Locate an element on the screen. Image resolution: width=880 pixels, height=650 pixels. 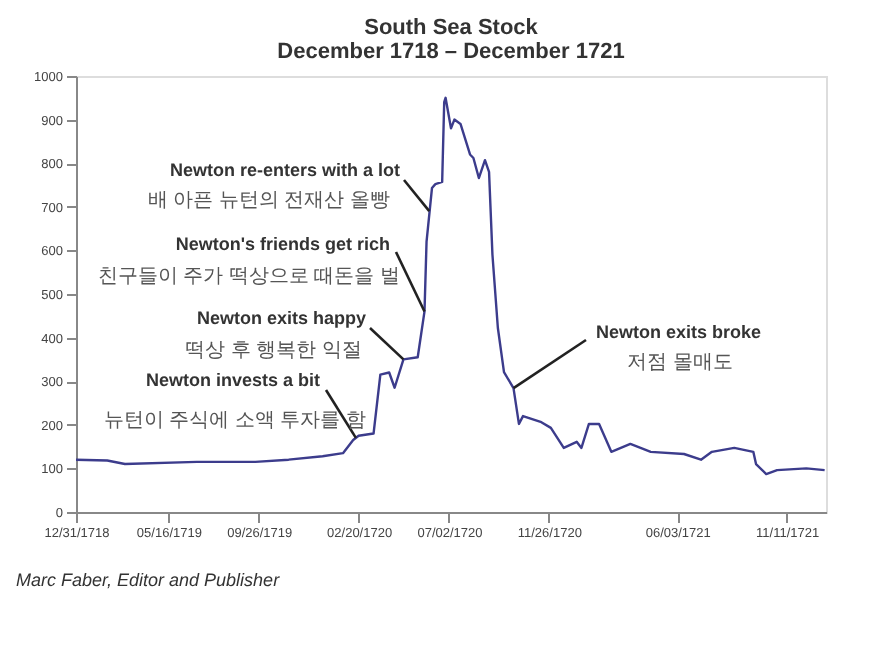
annotation: Newton exits broke 저점 몰매도 is located at coordinates (679, 348).